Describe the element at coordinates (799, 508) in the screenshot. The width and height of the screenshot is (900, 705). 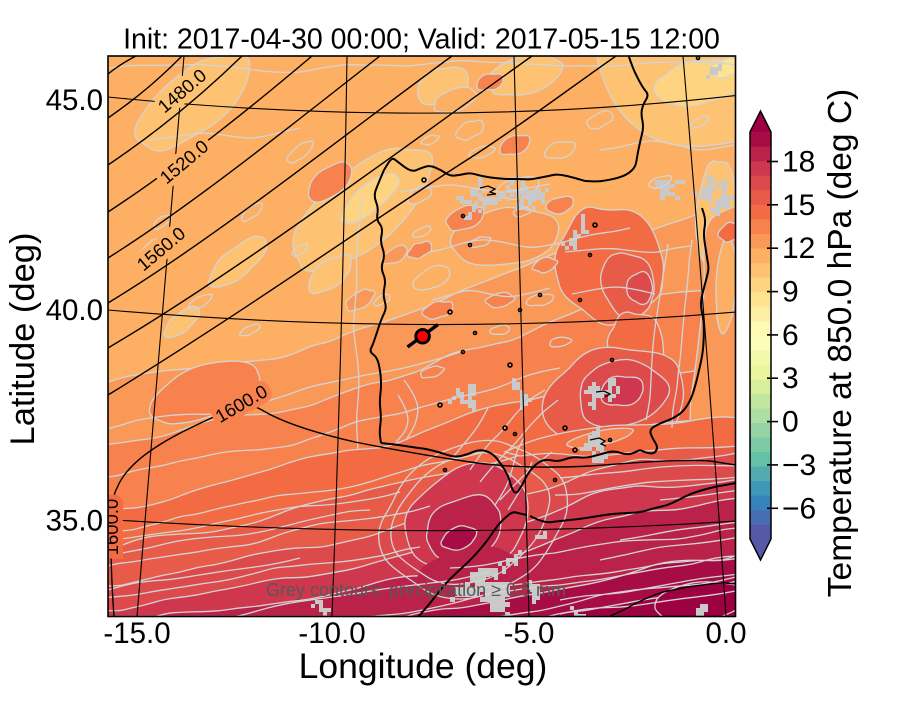
I see `svg-text: −6` at that location.